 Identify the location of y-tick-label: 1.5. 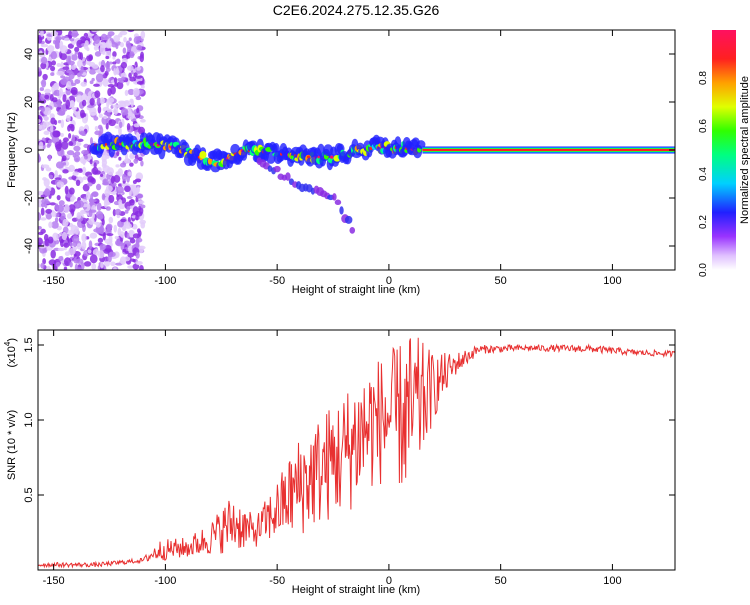
(29, 344).